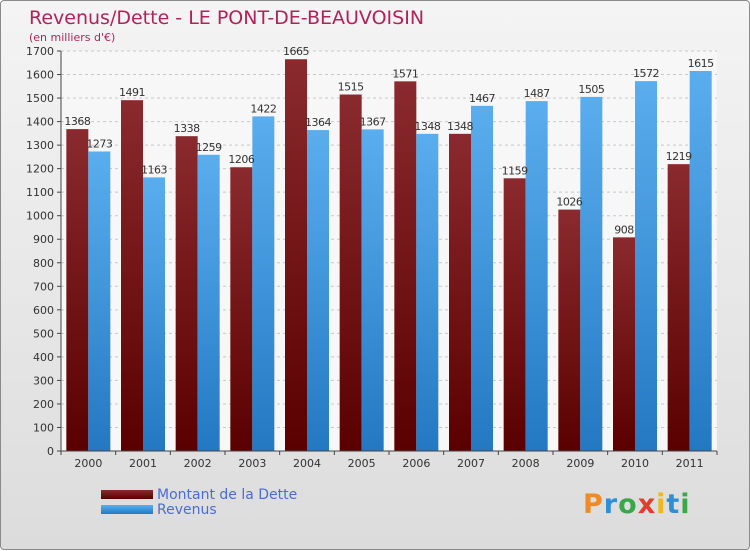 The height and width of the screenshot is (551, 750). Describe the element at coordinates (611, 504) in the screenshot. I see `brand-letter: r` at that location.